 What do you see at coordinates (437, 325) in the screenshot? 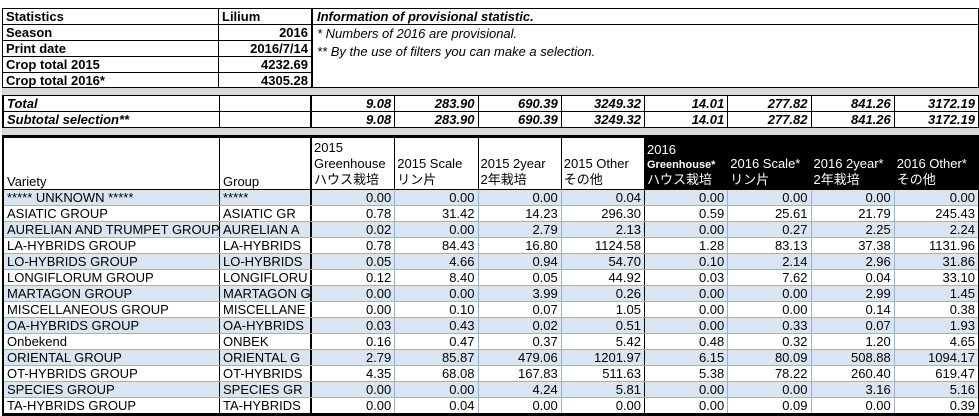
I see `value-cell: 0.43` at bounding box center [437, 325].